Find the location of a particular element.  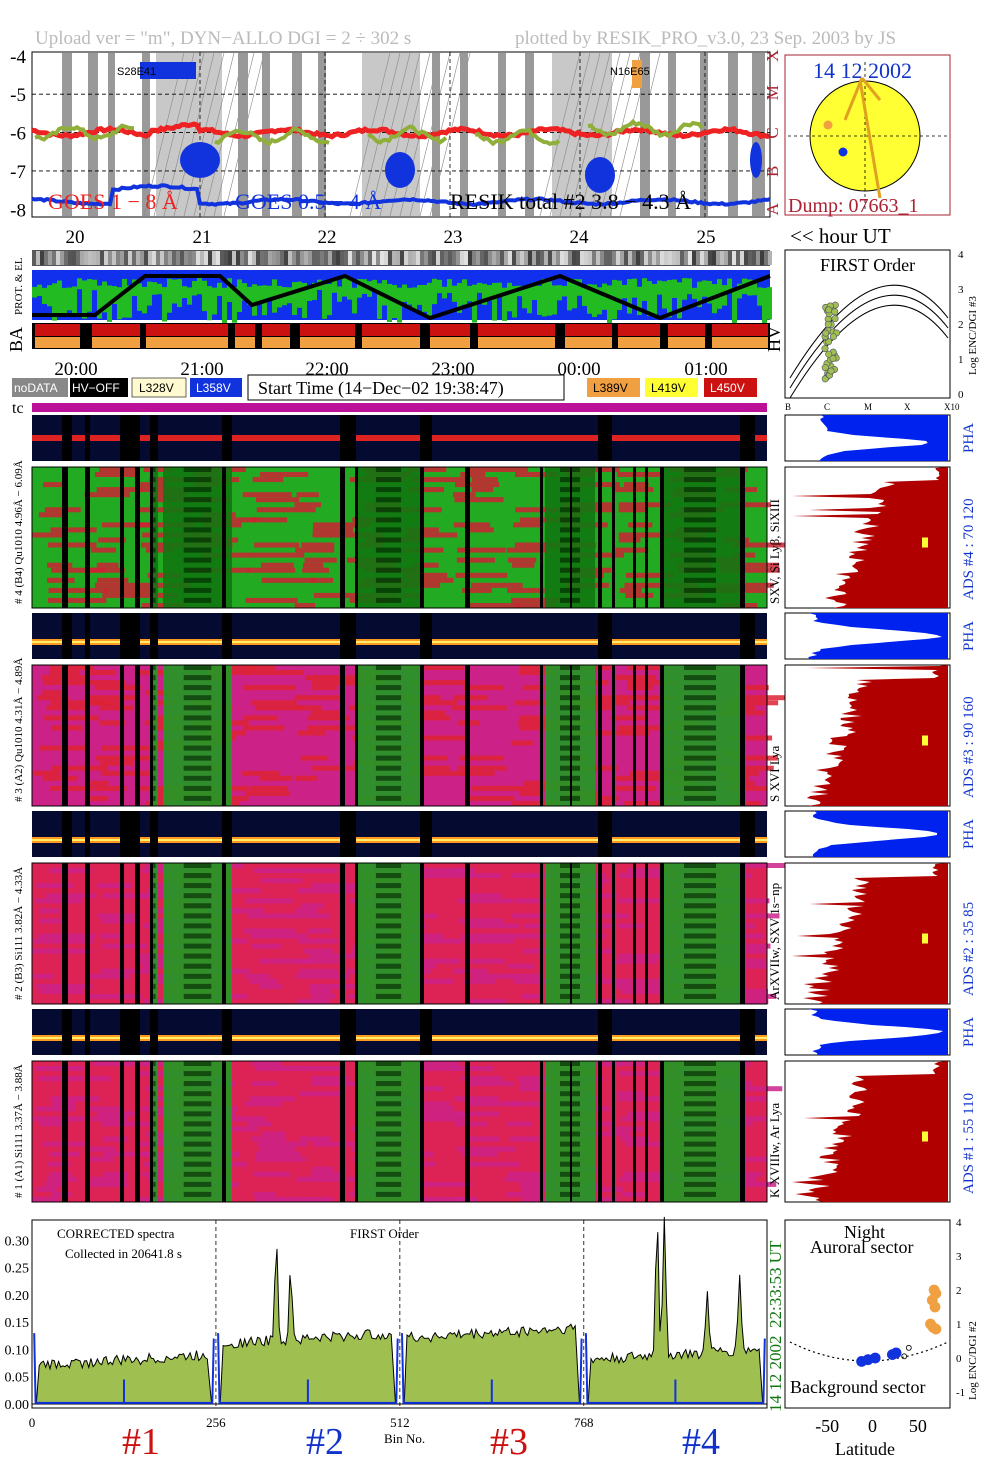

channel-line-label: SXV, Si Lyβ, SiXIII is located at coordinates (774, 551).